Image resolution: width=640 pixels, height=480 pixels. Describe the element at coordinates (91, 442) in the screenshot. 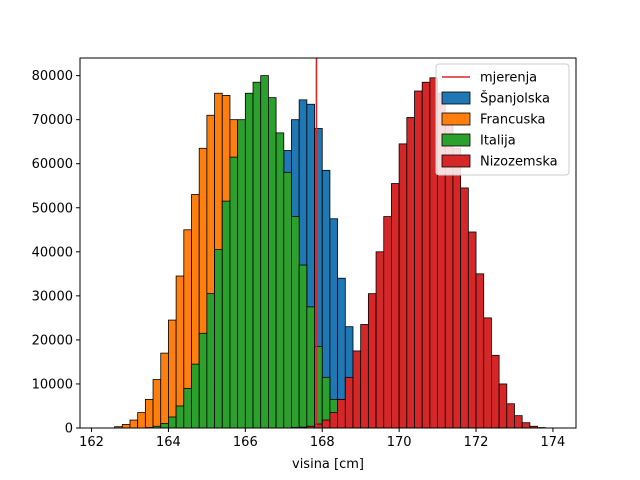

I see `x-tick-label: 162` at that location.